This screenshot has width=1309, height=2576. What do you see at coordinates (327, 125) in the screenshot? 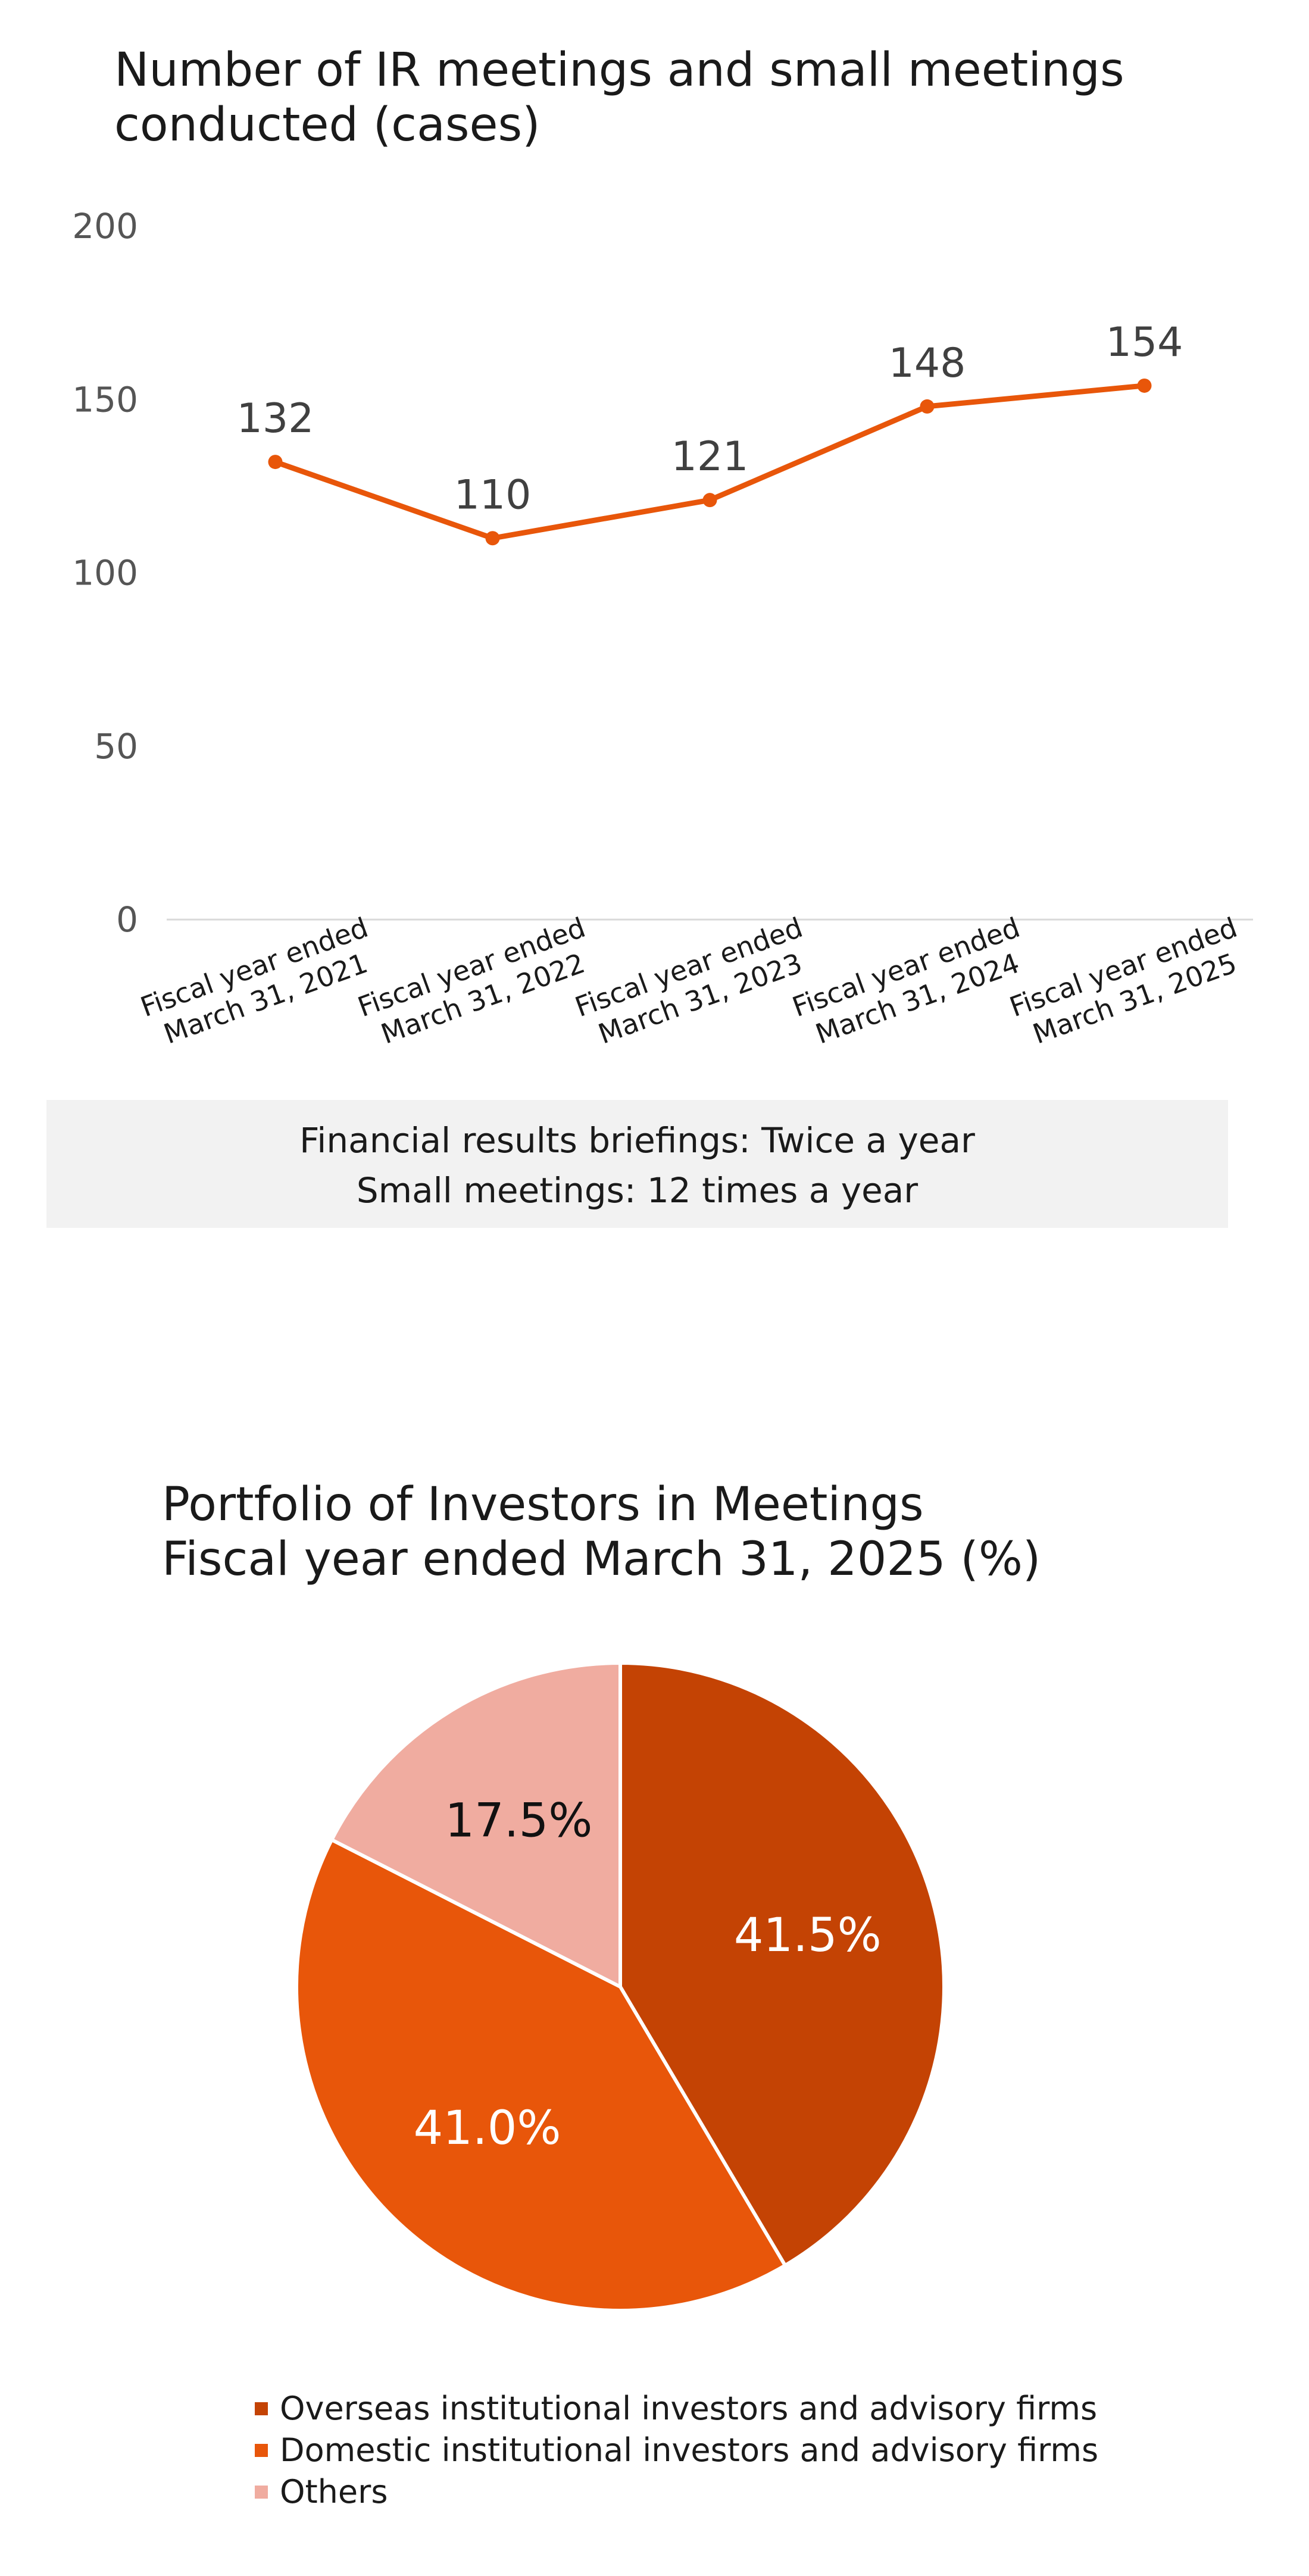
I see `line-chart-title-line-2: conducted (cases)` at bounding box center [327, 125].